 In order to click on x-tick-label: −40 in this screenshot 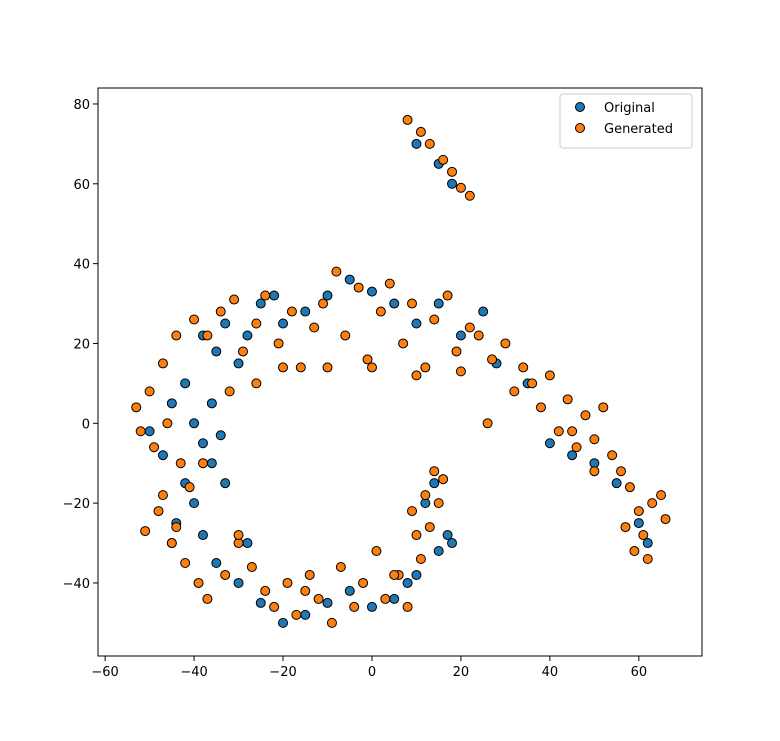, I will do `click(193, 672)`.